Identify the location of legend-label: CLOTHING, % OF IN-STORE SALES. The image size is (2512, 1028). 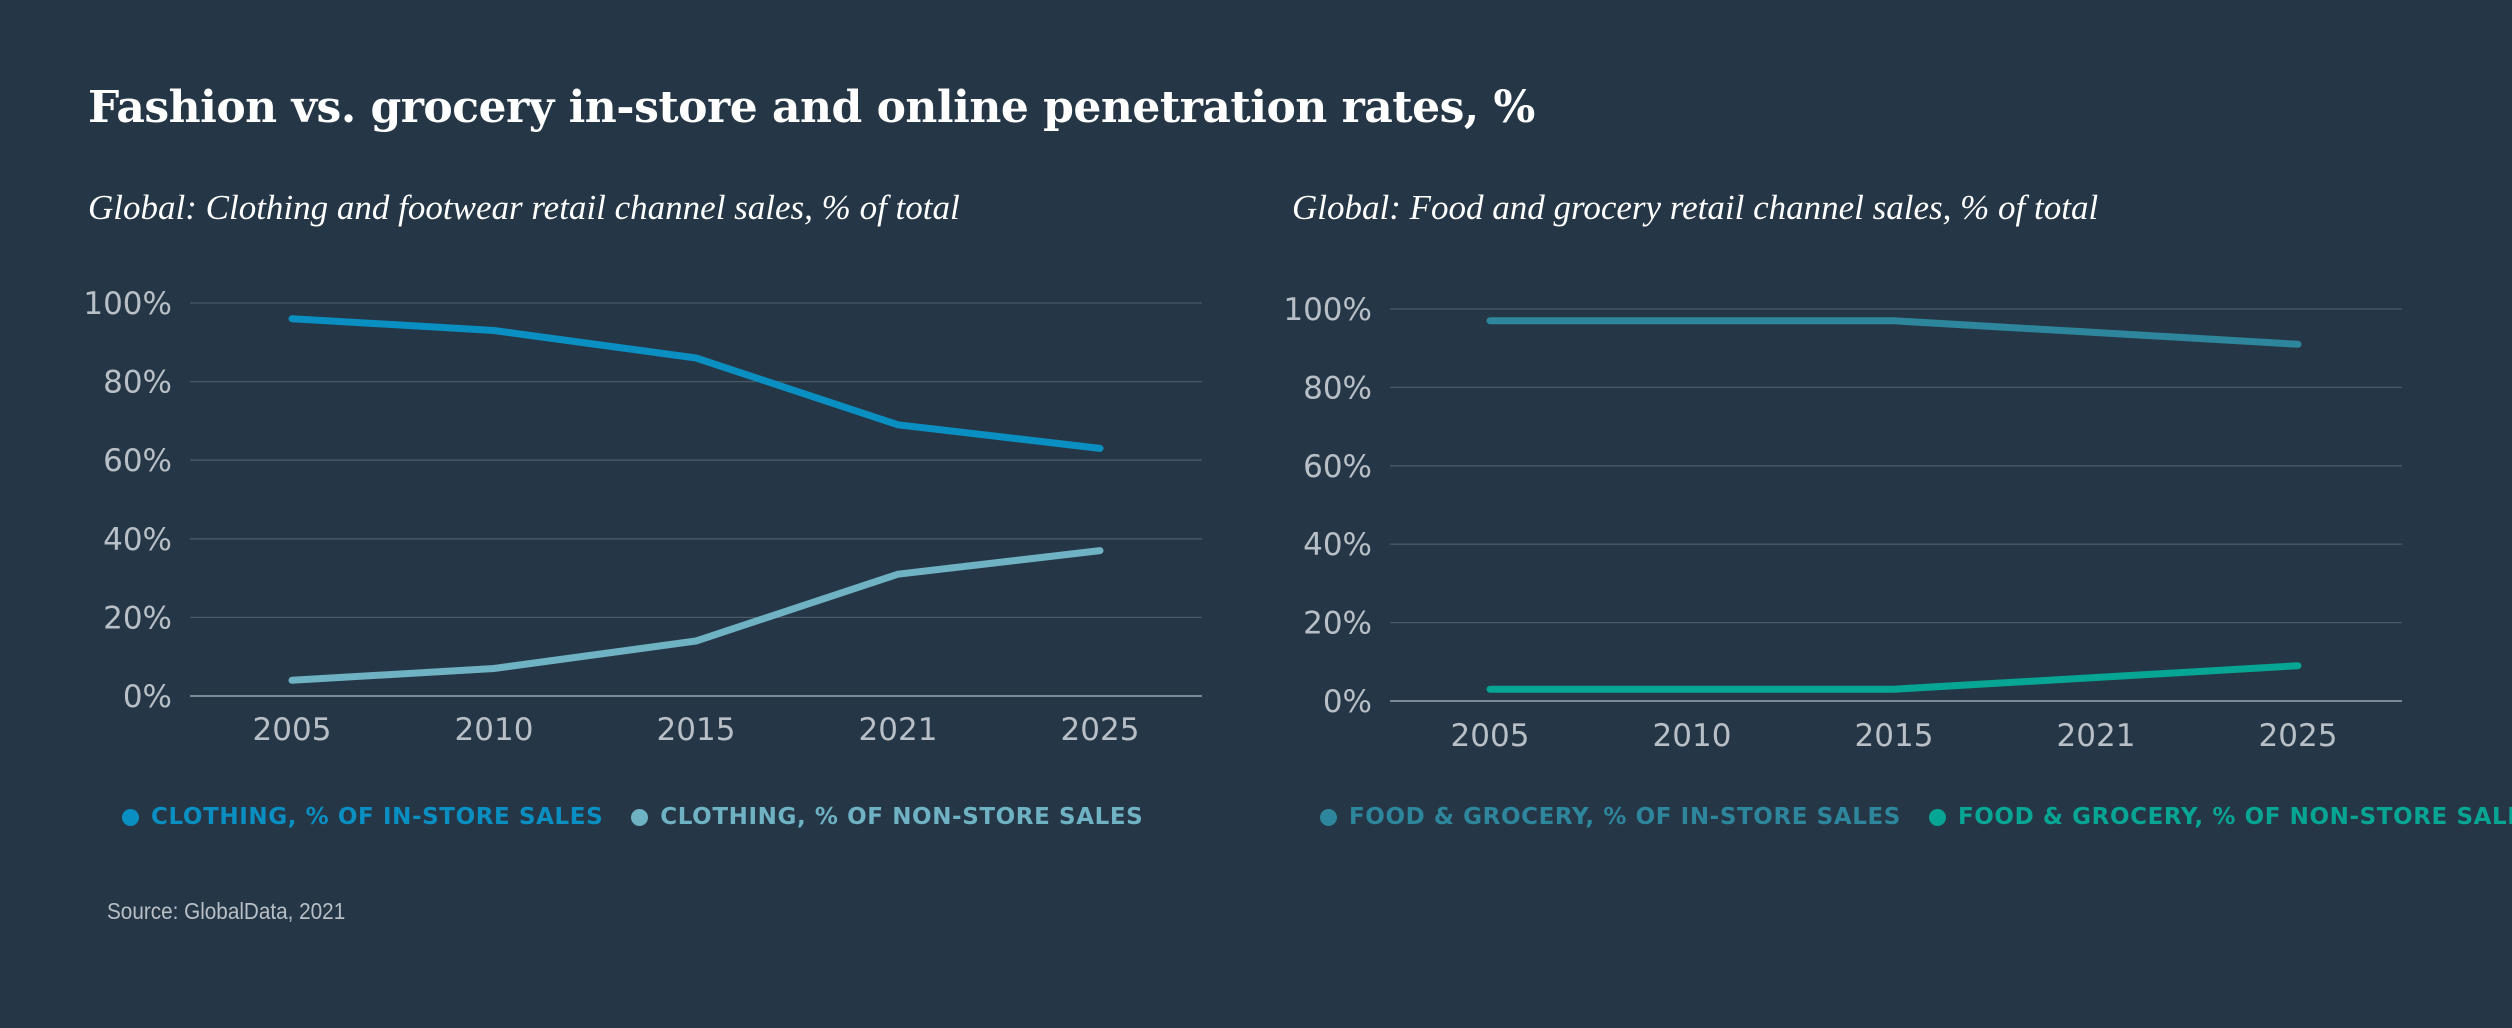
(377, 817).